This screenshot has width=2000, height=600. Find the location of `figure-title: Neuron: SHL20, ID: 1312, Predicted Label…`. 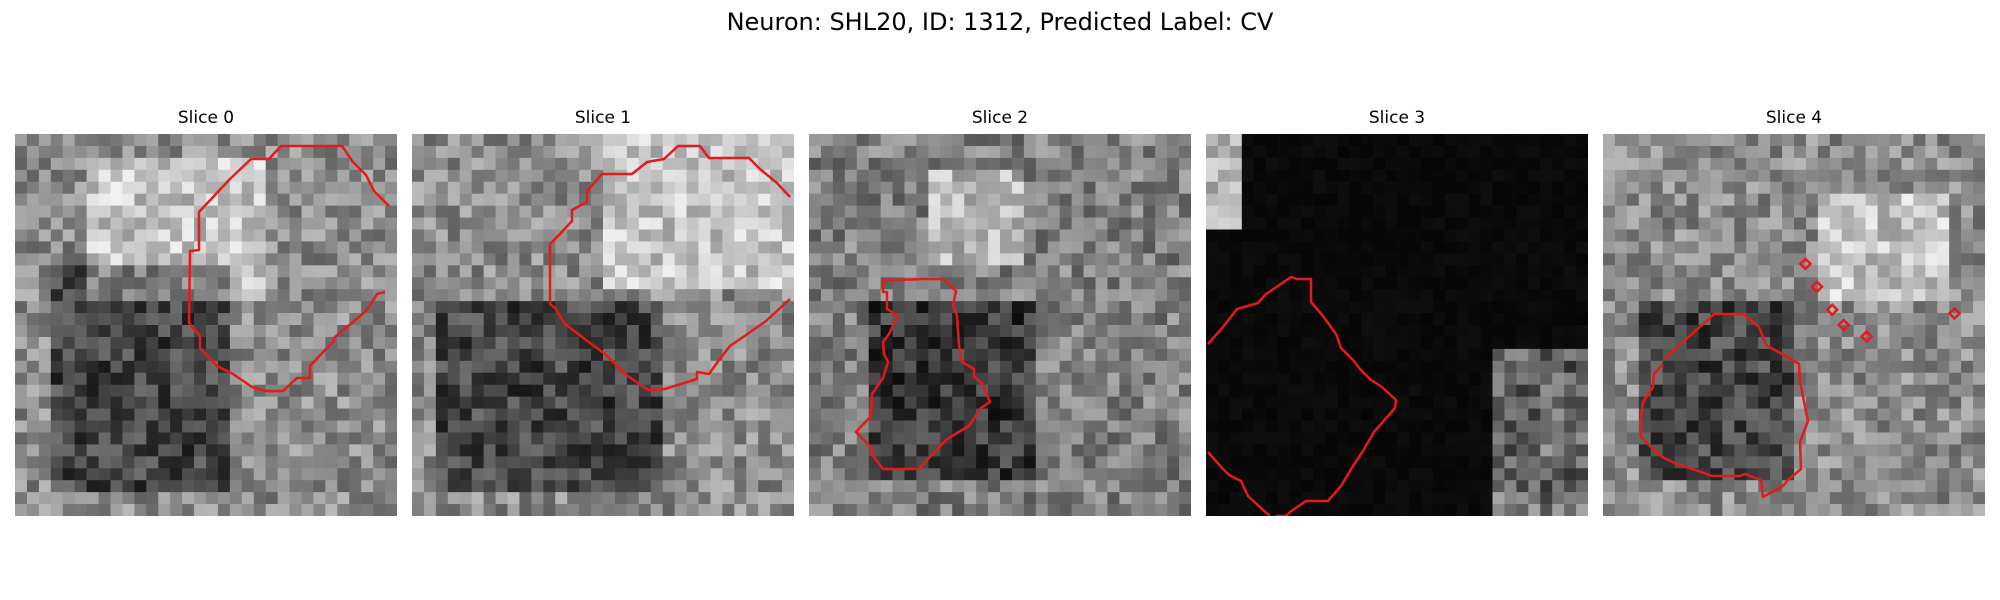

figure-title: Neuron: SHL20, ID: 1312, Predicted Label… is located at coordinates (1000, 22).